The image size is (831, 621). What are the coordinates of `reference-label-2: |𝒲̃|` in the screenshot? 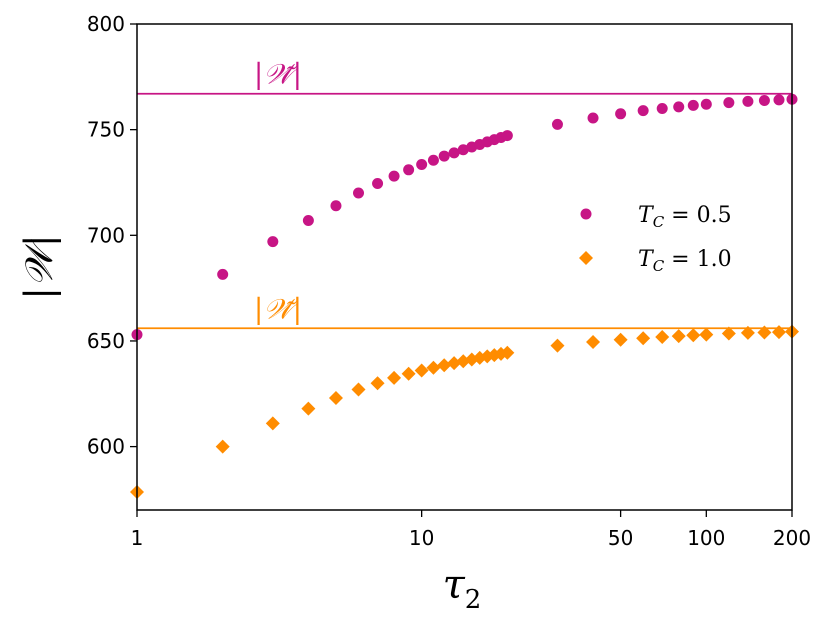 It's located at (278, 308).